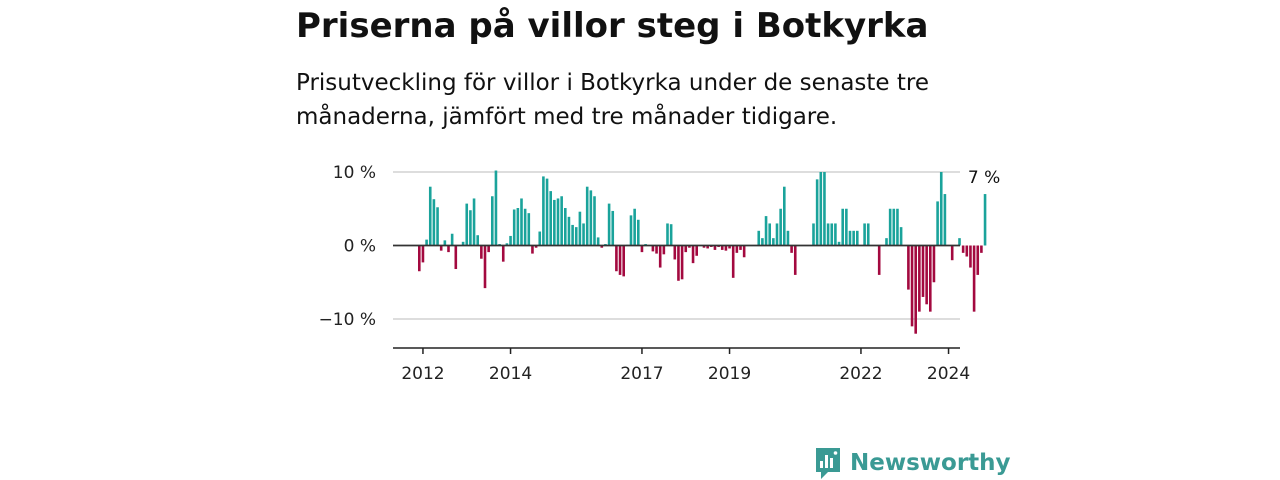 The image size is (1280, 480). I want to click on x-tick-label: 2022, so click(860, 374).